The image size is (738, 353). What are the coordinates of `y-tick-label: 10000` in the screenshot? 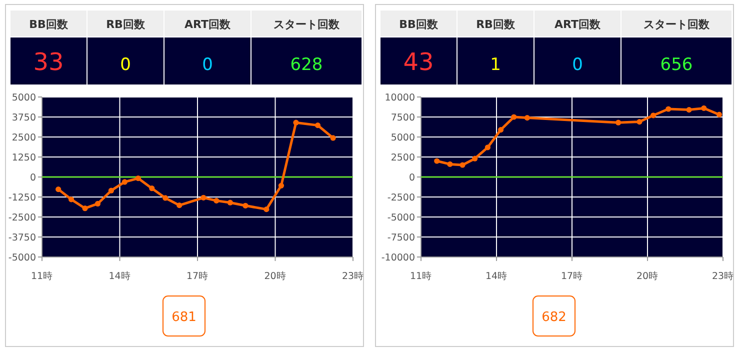 It's located at (399, 98).